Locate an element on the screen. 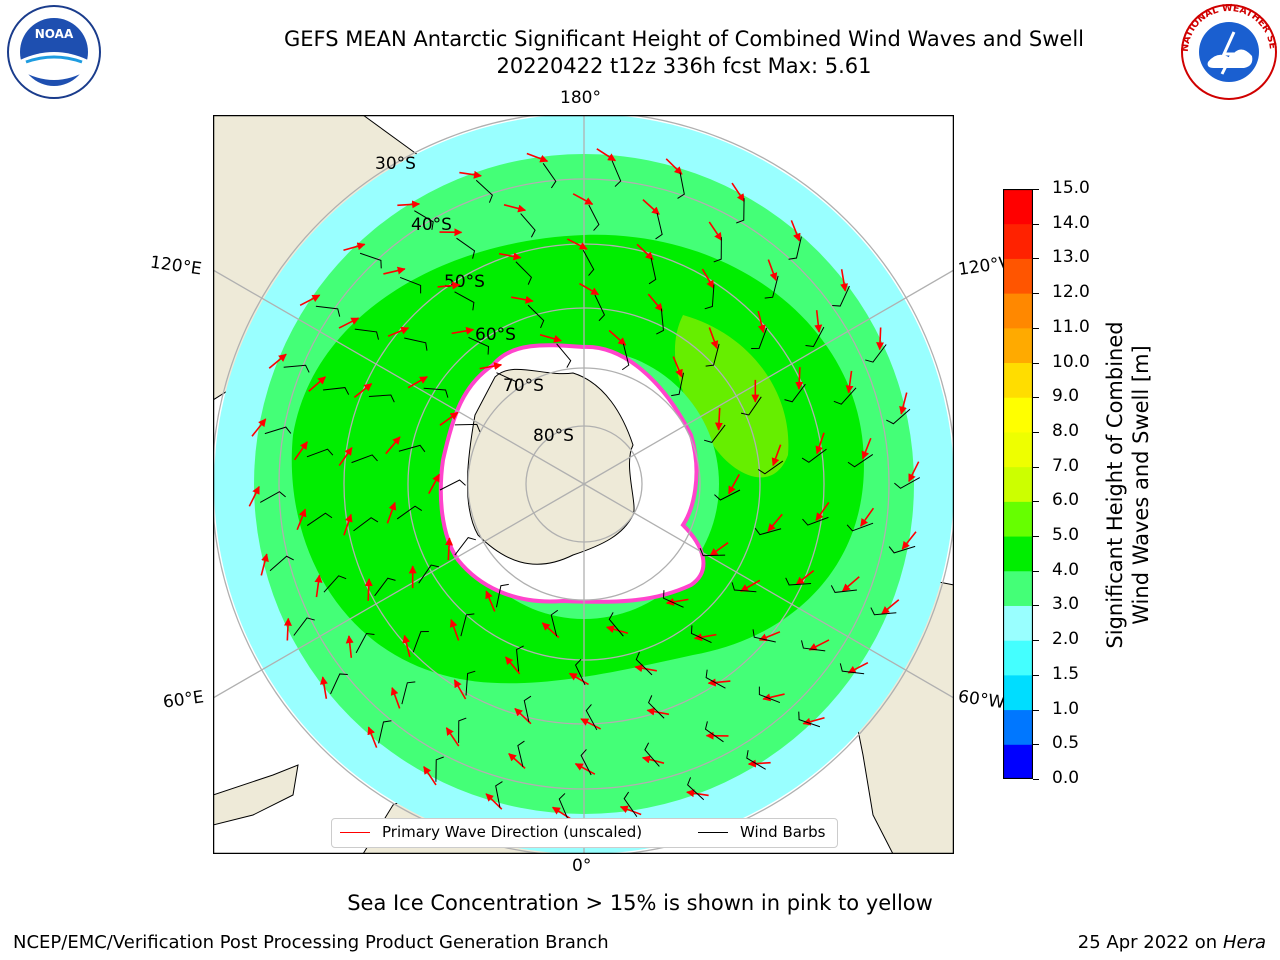 The width and height of the screenshot is (1280, 960). colorbar-tick-label: 15.0 is located at coordinates (1071, 188).